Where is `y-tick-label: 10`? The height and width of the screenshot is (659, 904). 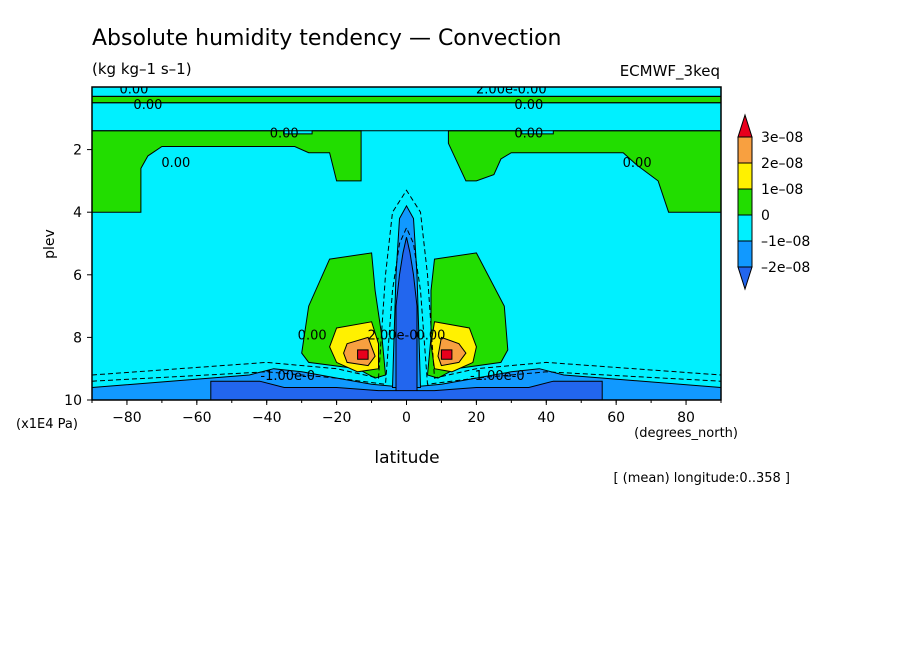 y-tick-label: 10 is located at coordinates (73, 401).